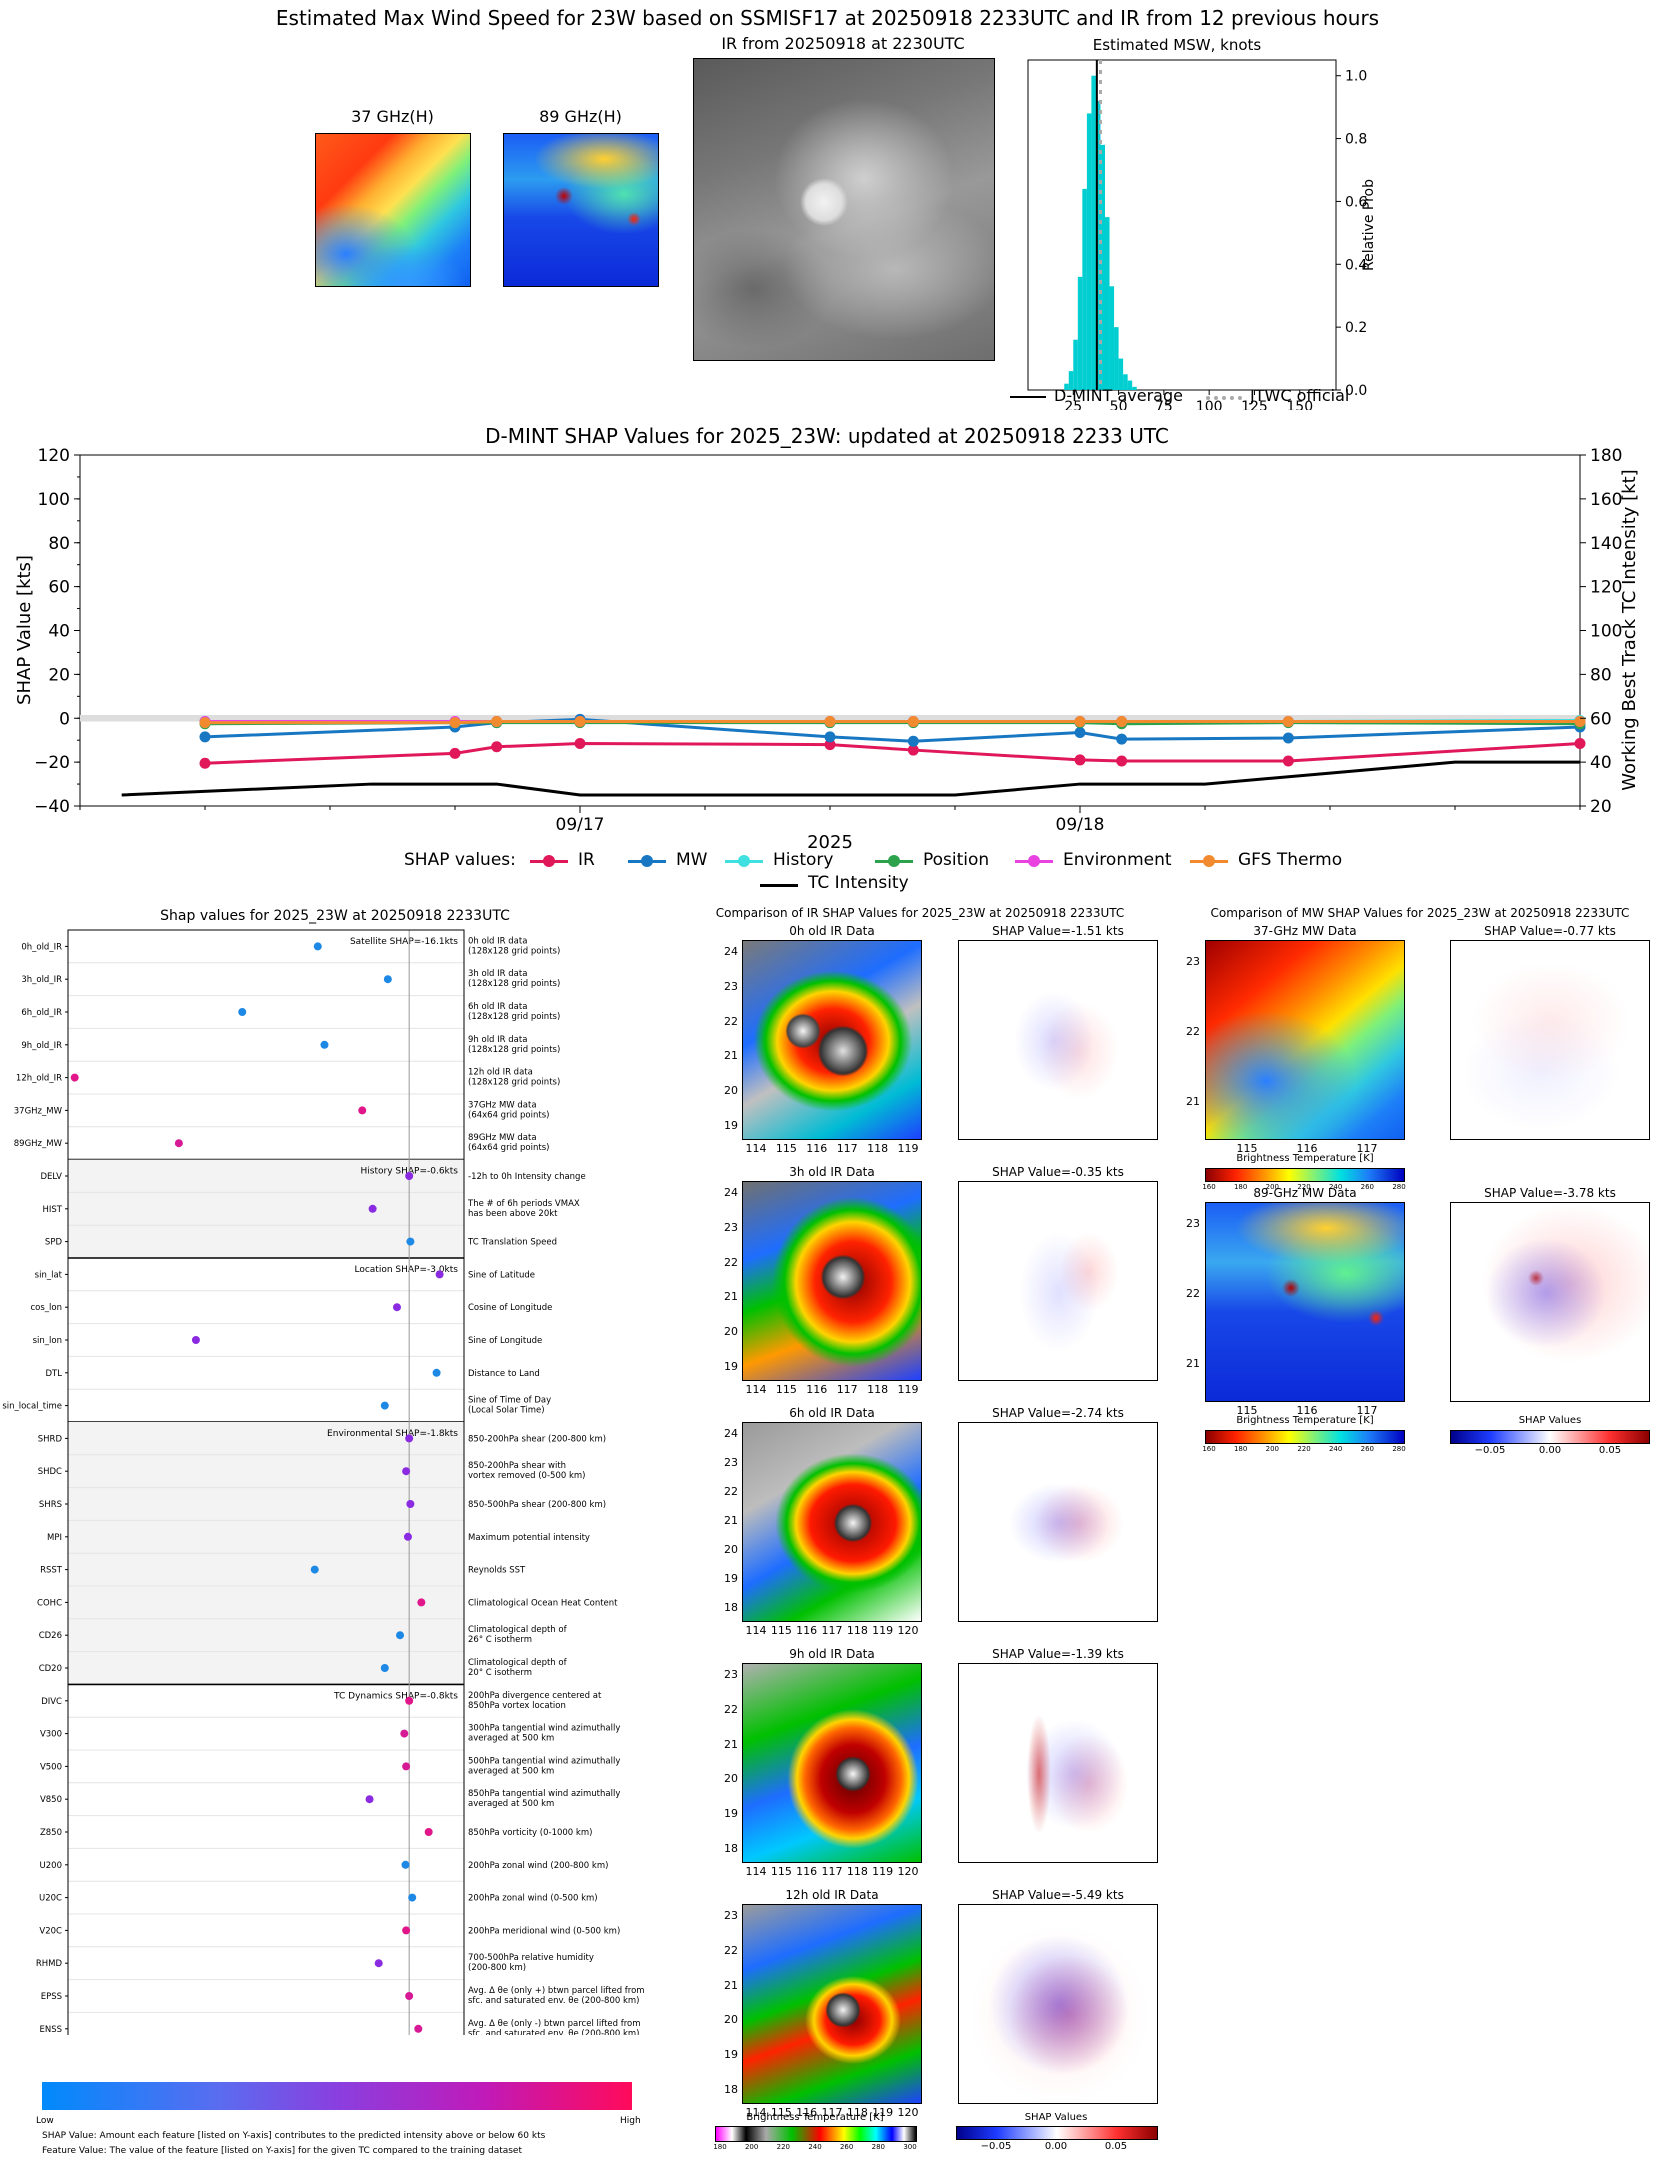  Describe the element at coordinates (404, 942) in the screenshot. I see `group-label: Satellite SHAP=-16.1kts` at that location.